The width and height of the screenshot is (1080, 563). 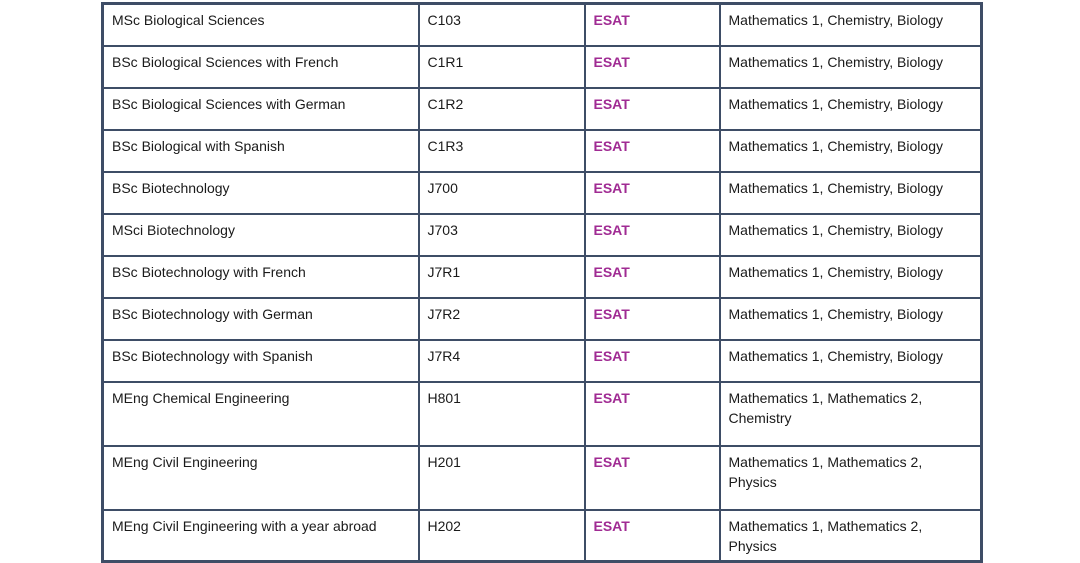 I want to click on course-name-cell: BSc Biological Sciences with German, so click(x=260, y=108).